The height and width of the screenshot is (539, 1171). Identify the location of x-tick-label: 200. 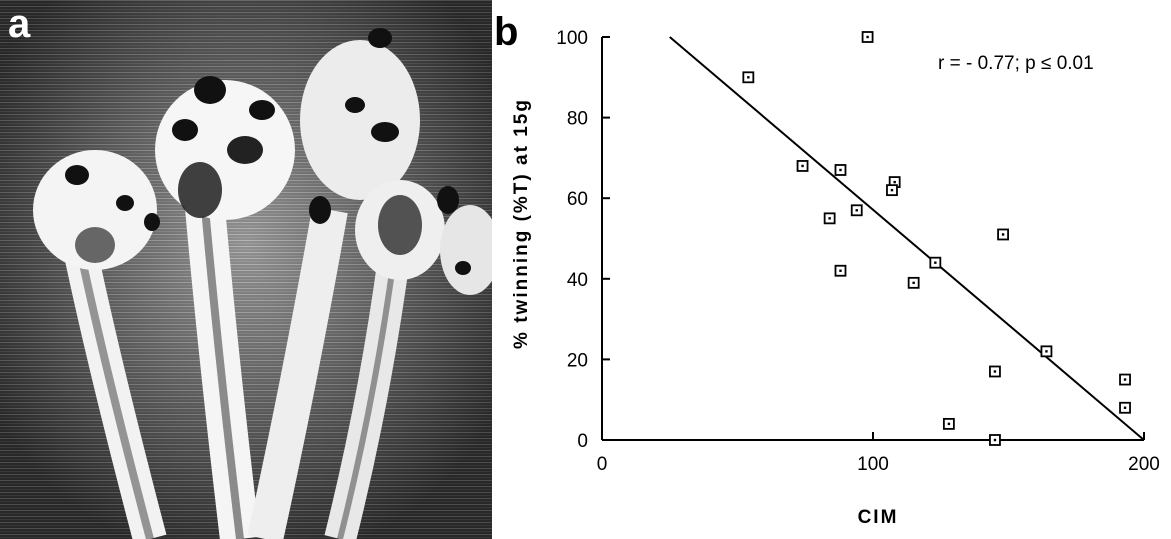
(1144, 464).